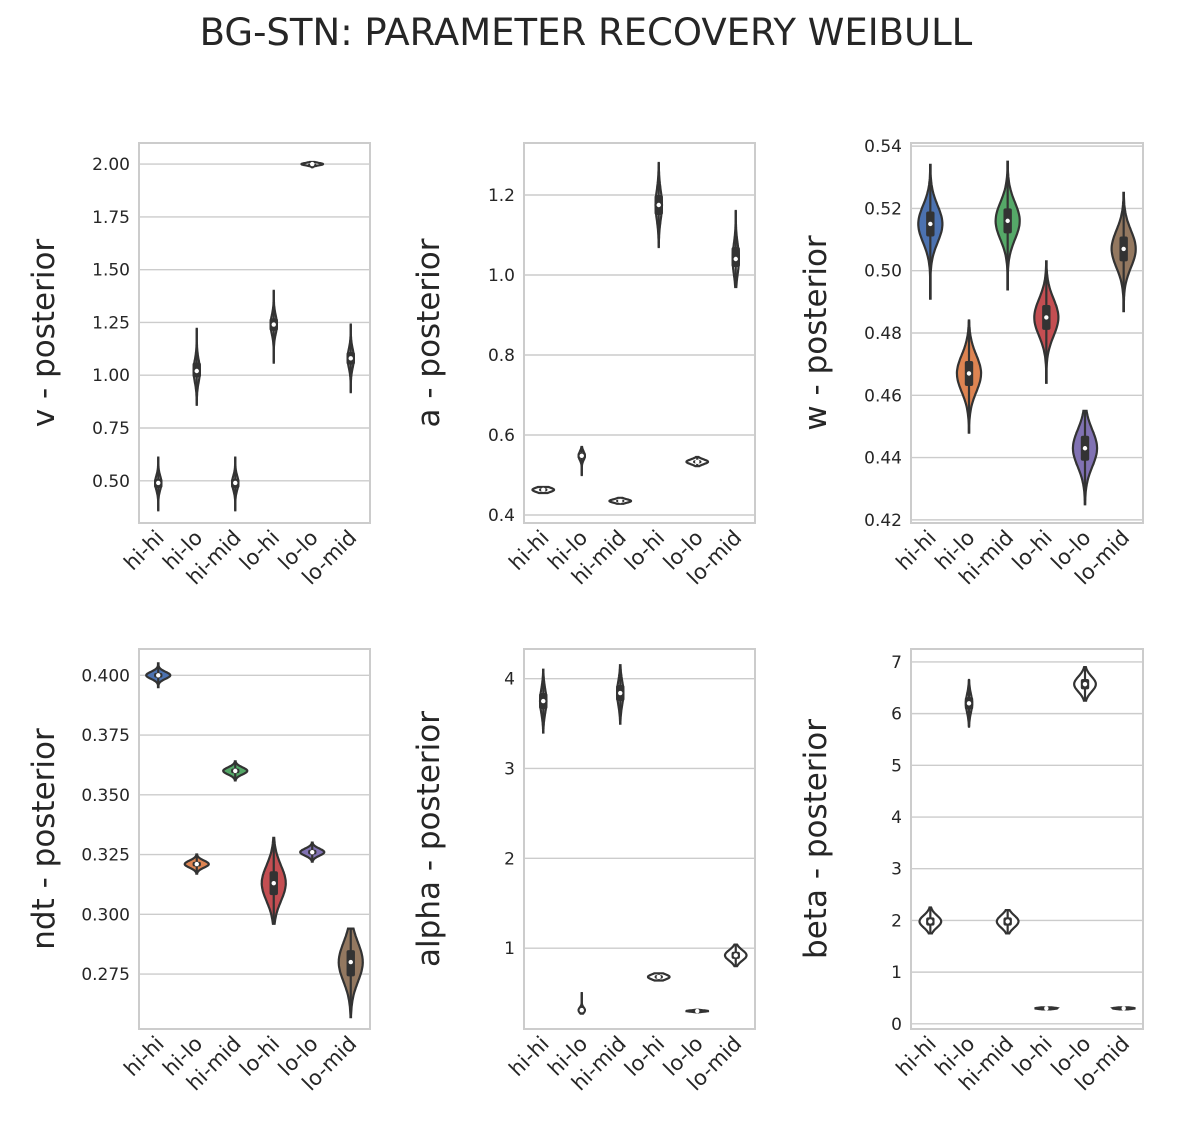 The image size is (1177, 1142). I want to click on y-tick-label: 0.275, so click(105, 975).